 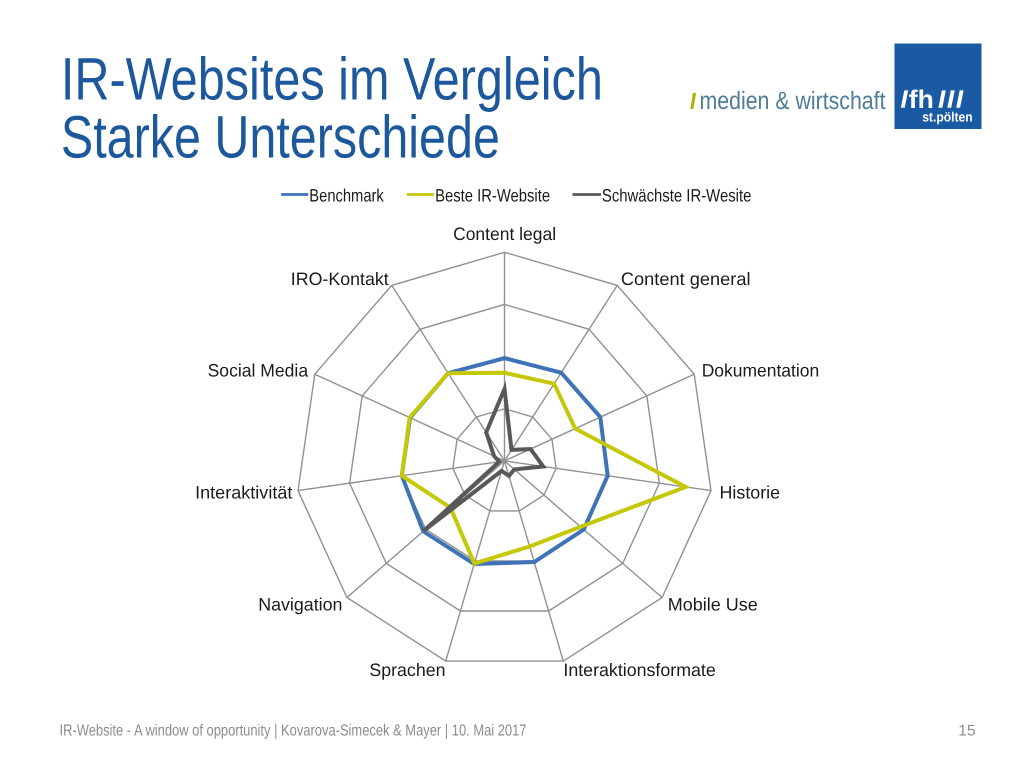 What do you see at coordinates (492, 195) in the screenshot?
I see `svg-text: Beste IR-Website` at bounding box center [492, 195].